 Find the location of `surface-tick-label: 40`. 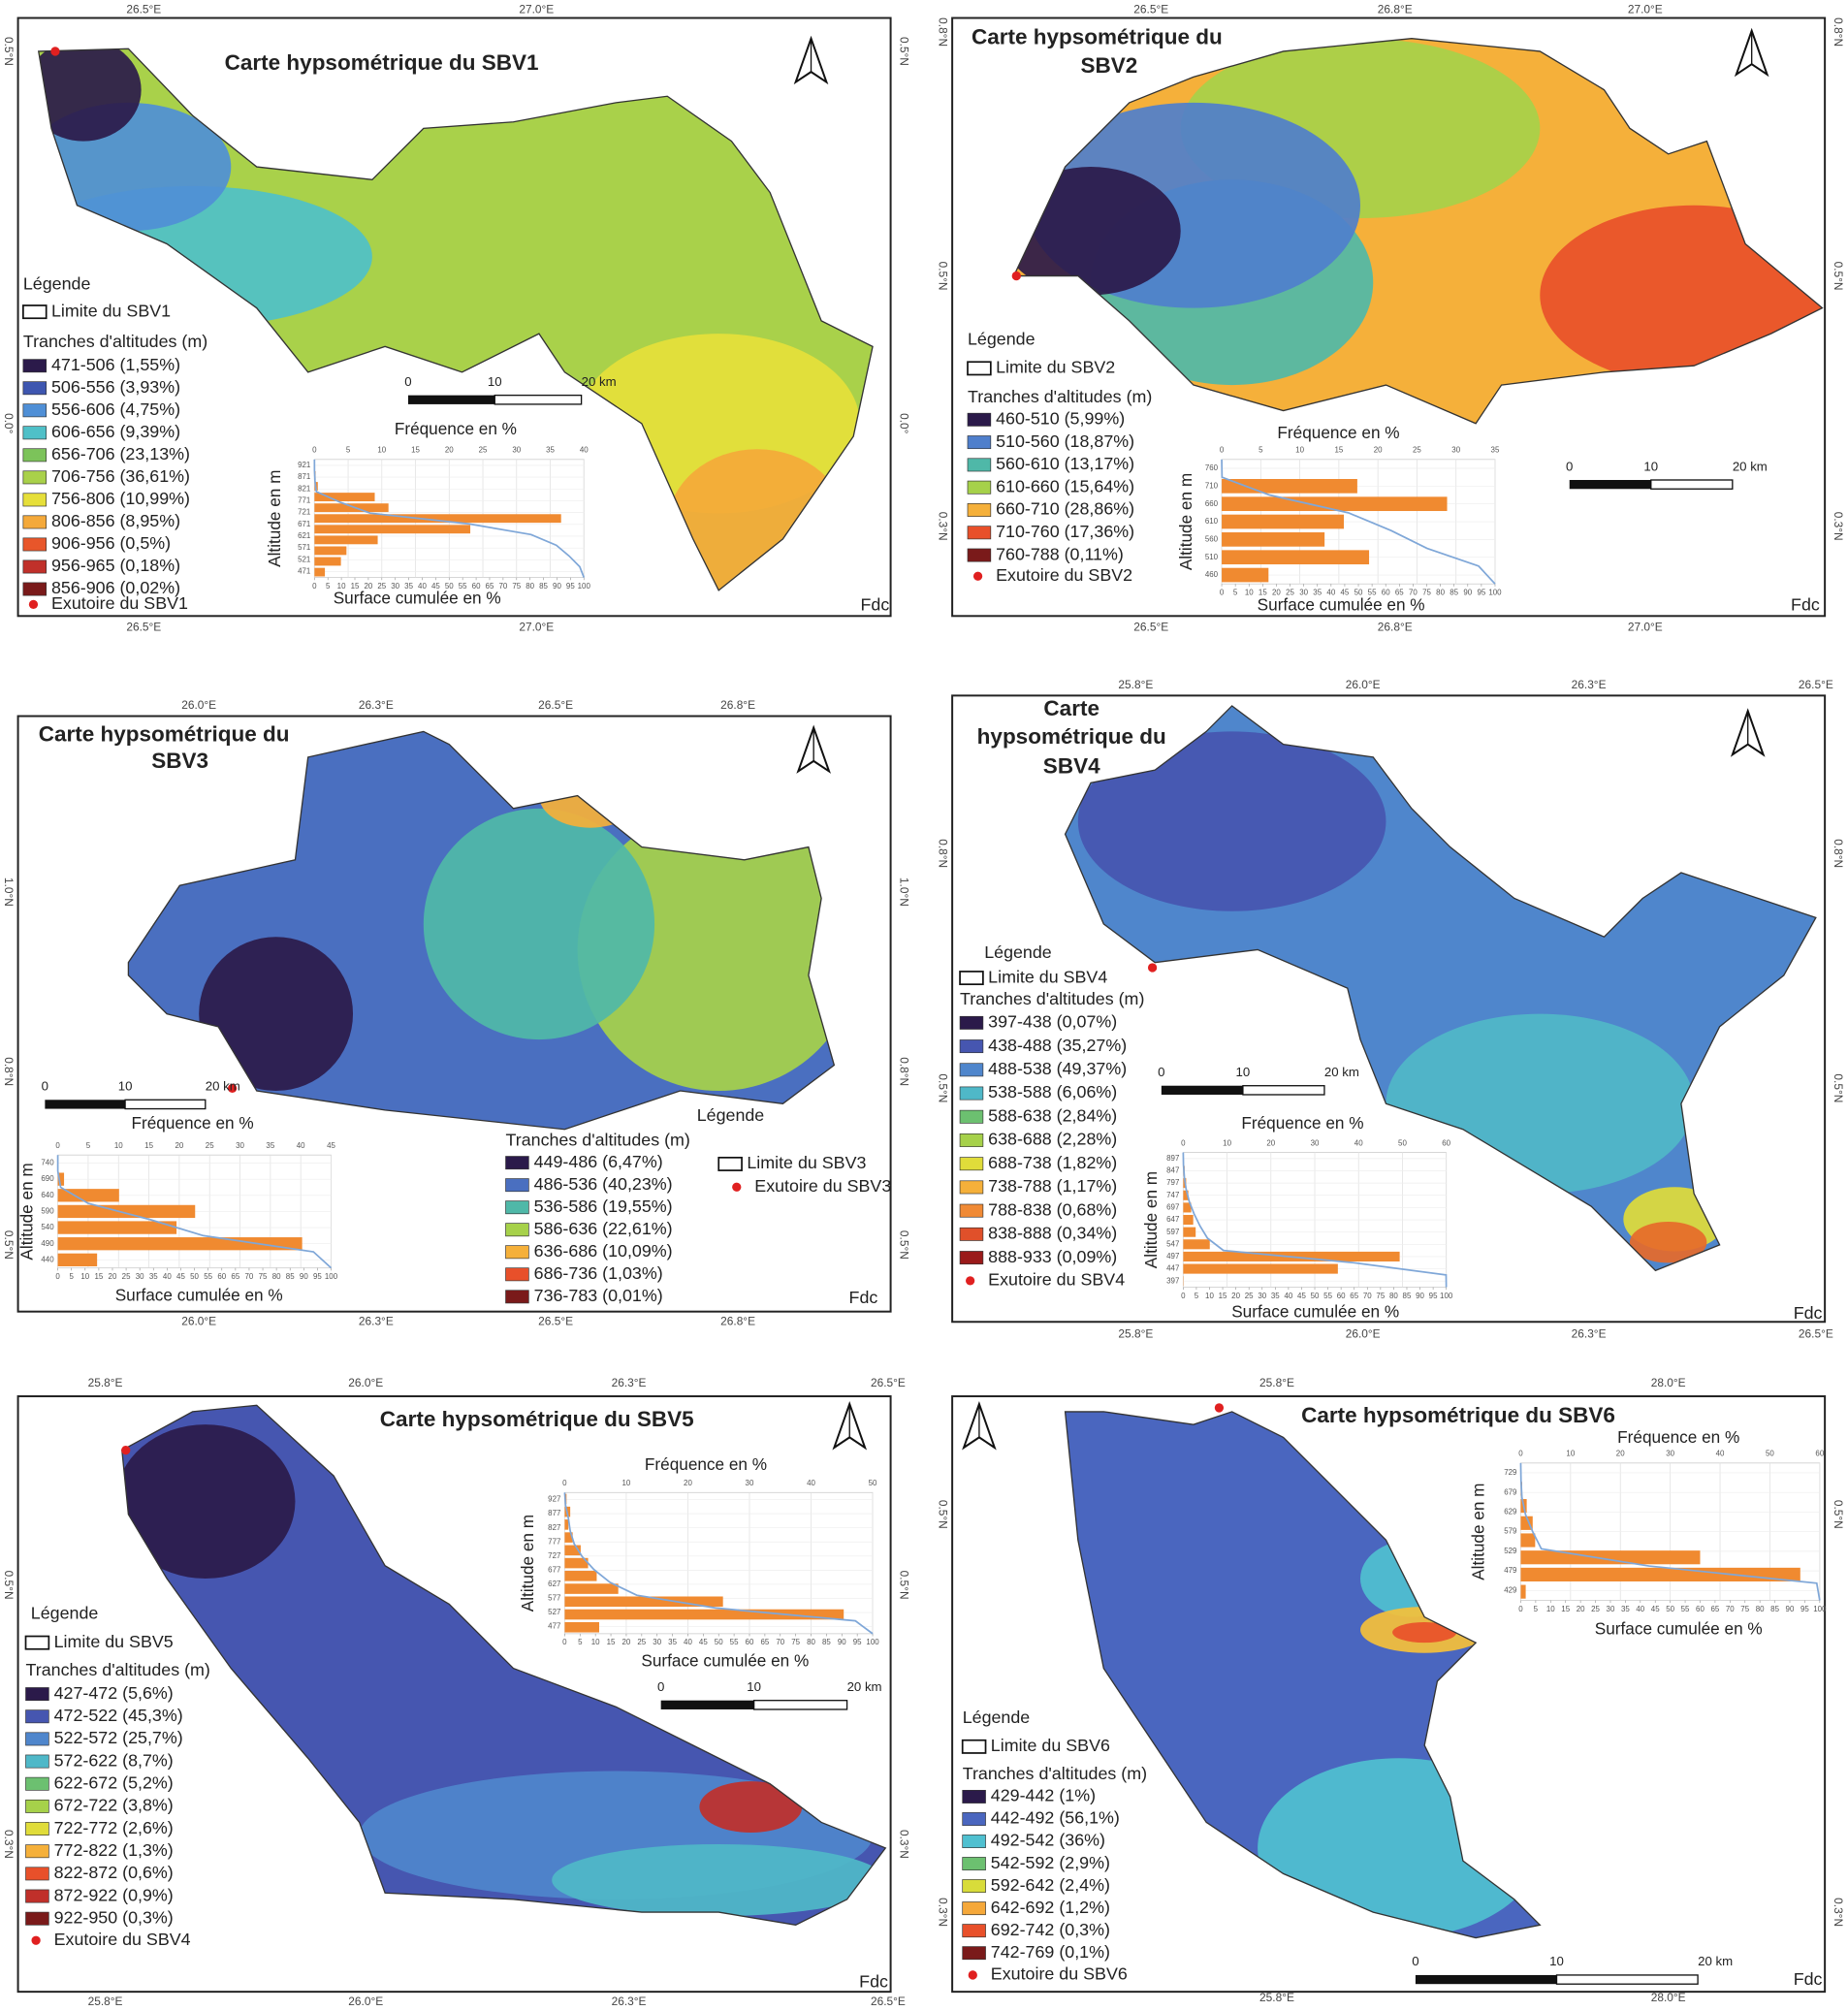

surface-tick-label: 40 is located at coordinates (422, 586).